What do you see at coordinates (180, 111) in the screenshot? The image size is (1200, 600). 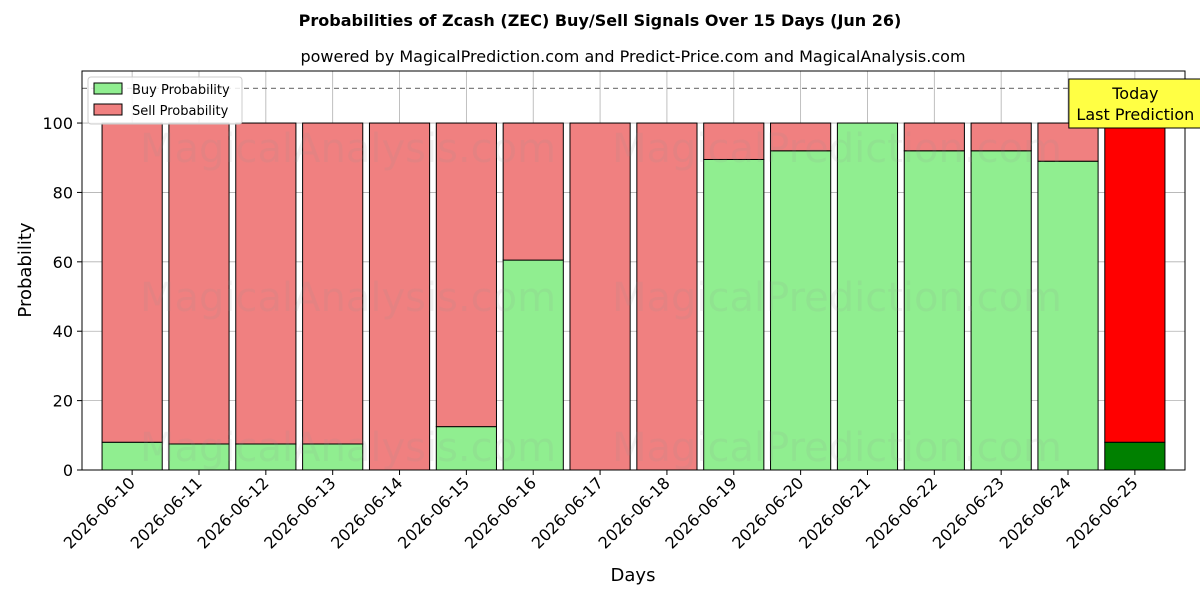 I see `legend-label: Sell Probability` at bounding box center [180, 111].